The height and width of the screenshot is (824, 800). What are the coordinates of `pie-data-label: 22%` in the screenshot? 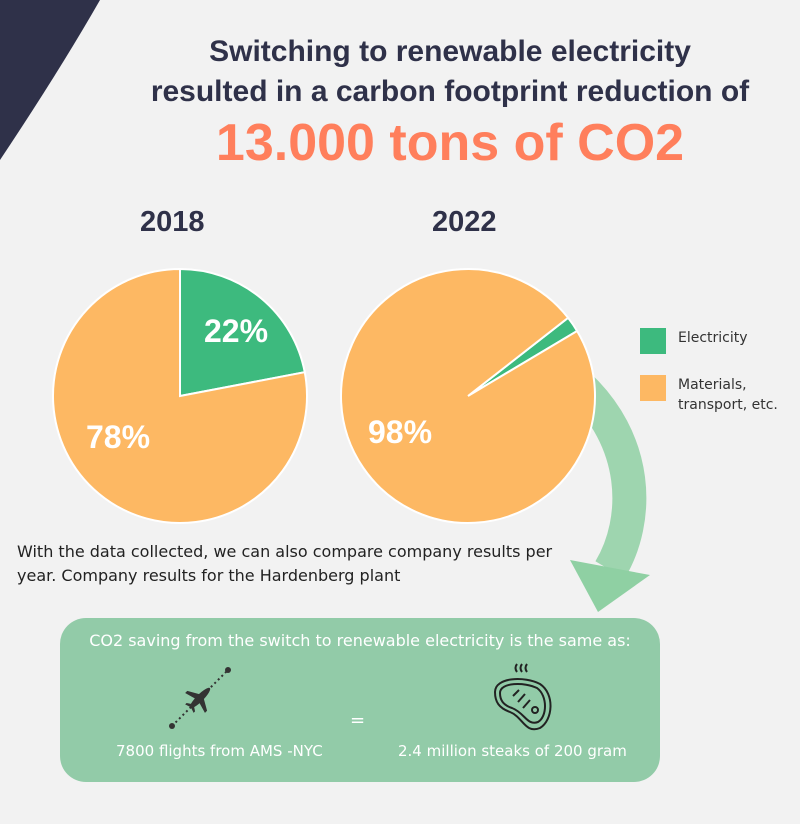 It's located at (236, 331).